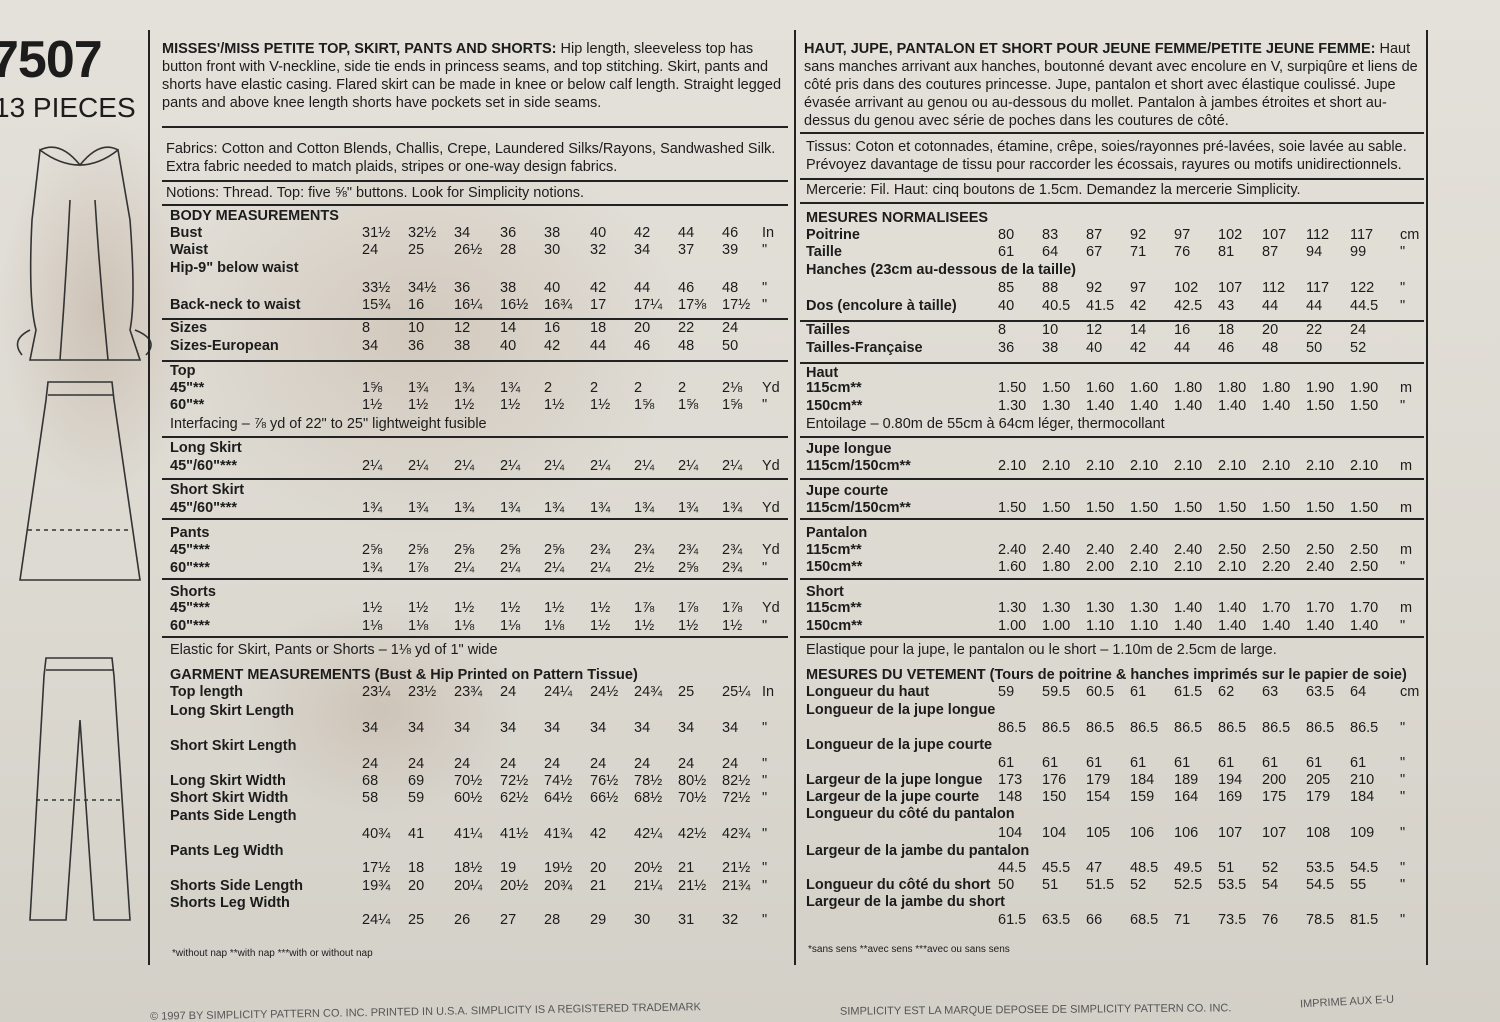 The width and height of the screenshot is (1500, 1022). Describe the element at coordinates (834, 608) in the screenshot. I see `fr-row-label: 115cm**` at that location.